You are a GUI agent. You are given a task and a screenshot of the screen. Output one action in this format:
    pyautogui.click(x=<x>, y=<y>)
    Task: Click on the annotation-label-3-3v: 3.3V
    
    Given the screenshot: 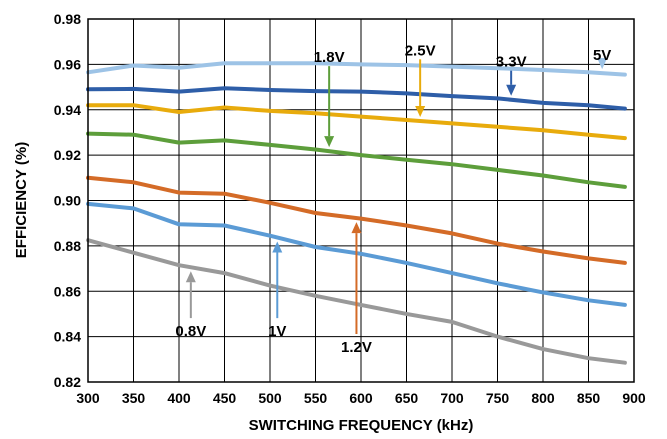 What is the action you would take?
    pyautogui.click(x=511, y=62)
    